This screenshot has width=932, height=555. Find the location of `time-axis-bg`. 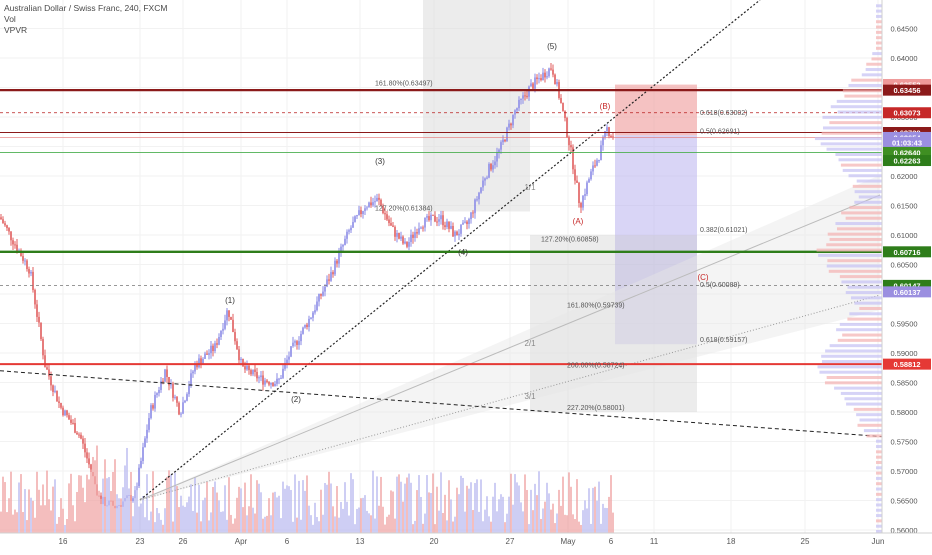

time-axis-bg is located at coordinates (466, 541).